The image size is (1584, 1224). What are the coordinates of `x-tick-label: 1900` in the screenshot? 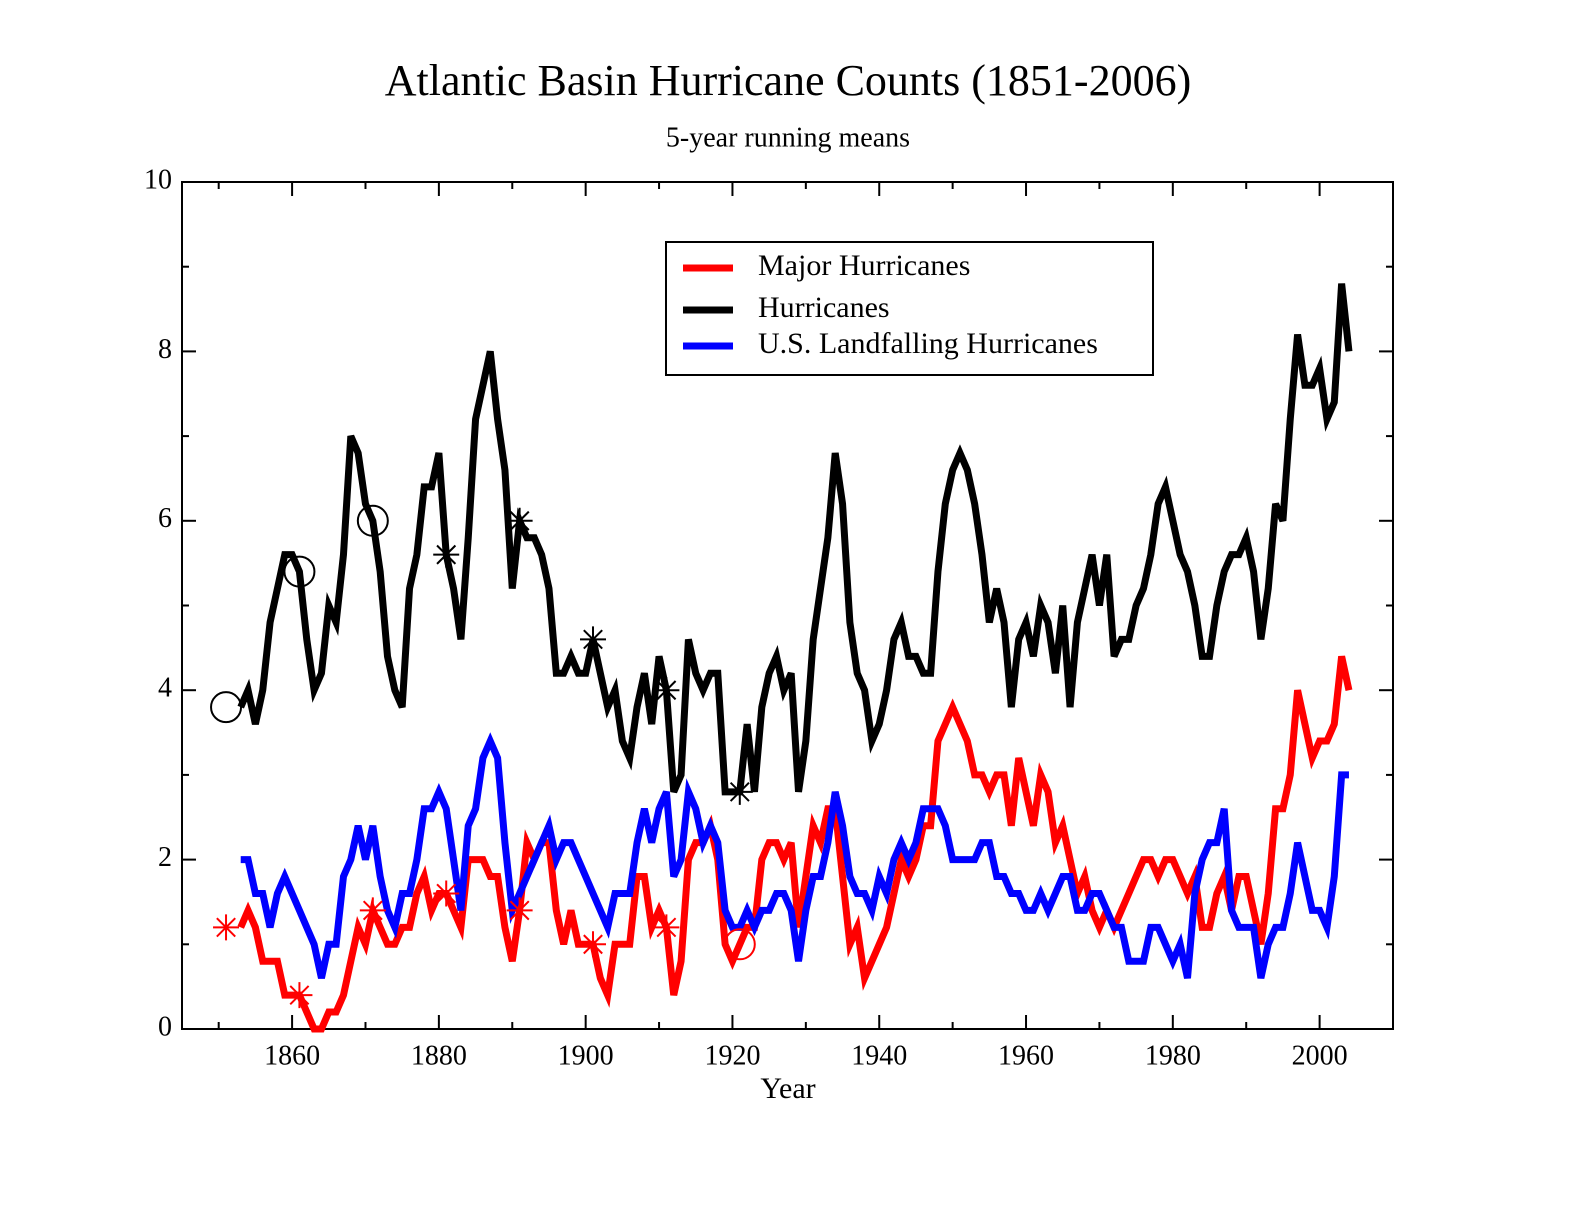 It's located at (586, 1055).